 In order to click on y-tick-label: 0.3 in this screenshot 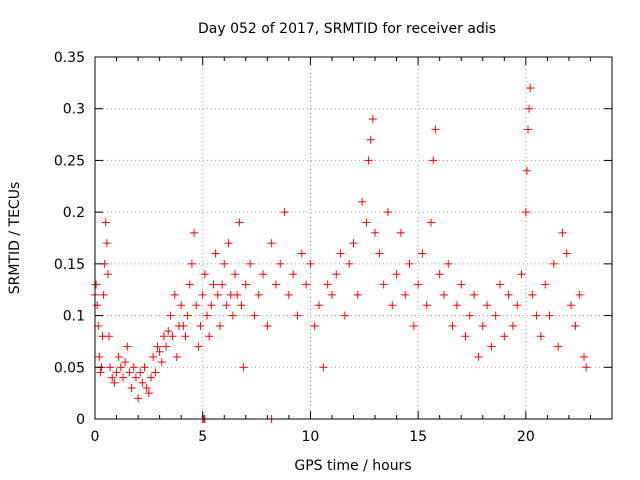, I will do `click(74, 110)`.